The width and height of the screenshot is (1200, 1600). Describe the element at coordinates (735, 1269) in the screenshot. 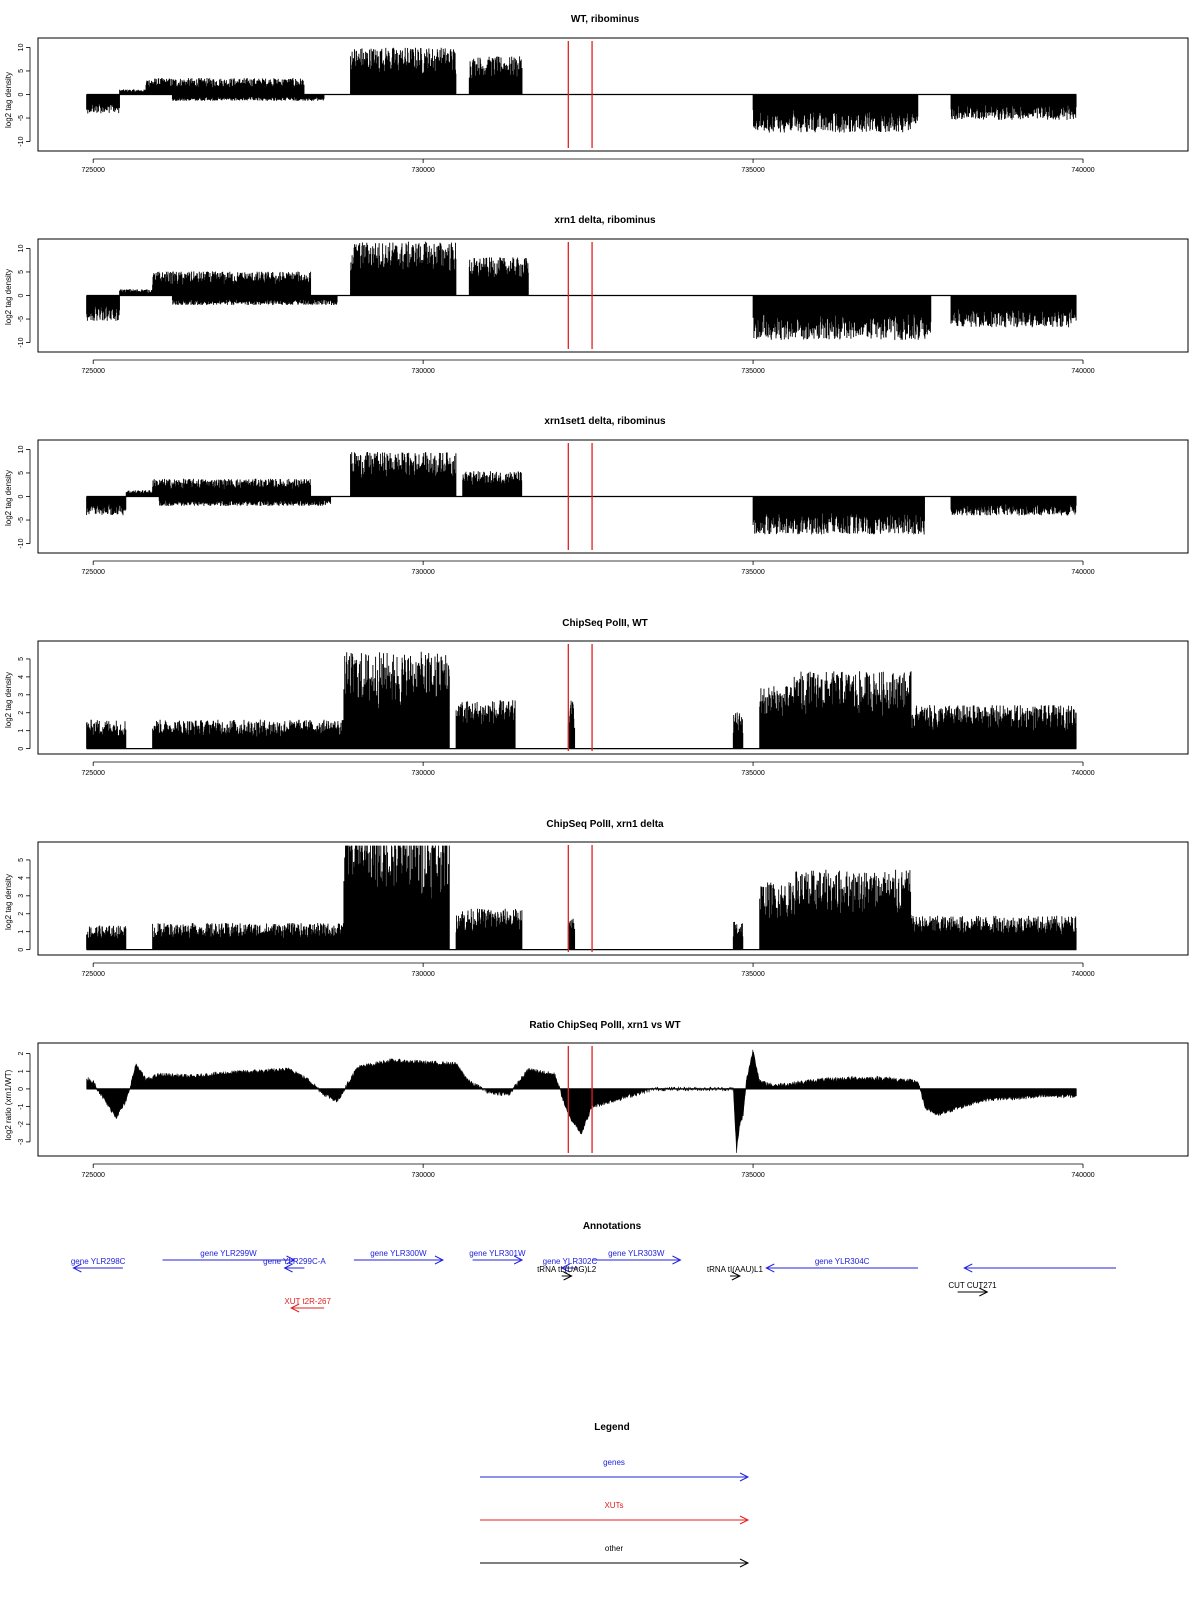

I see `feature-label: tRNA tI(AAU)L1` at that location.